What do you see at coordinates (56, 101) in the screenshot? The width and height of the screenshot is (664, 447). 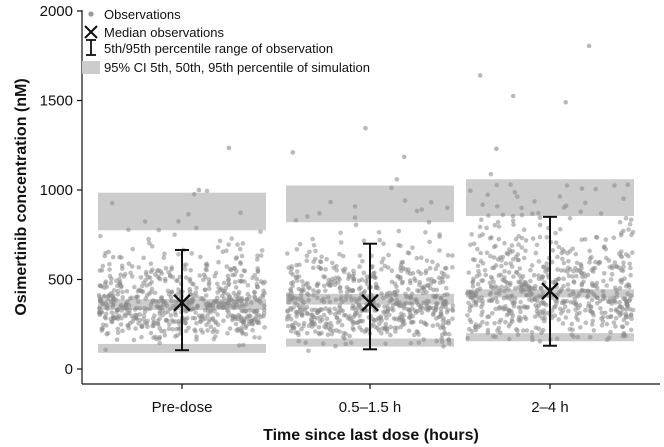 I see `y-tick-label: 1500` at bounding box center [56, 101].